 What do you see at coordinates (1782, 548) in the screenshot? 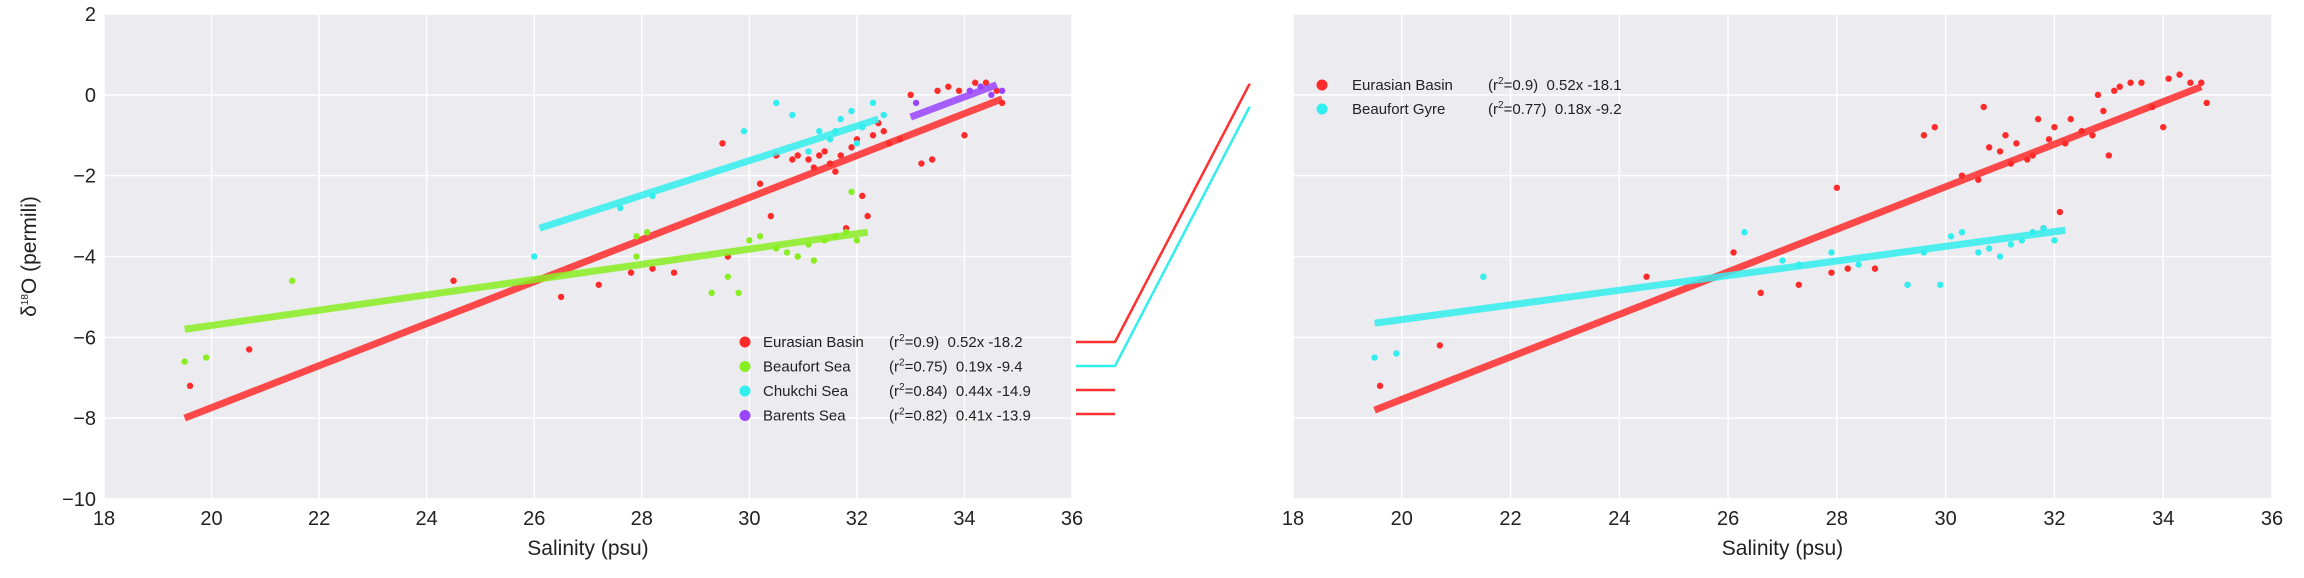
I see `x-axis-label: Salinity (psu)` at bounding box center [1782, 548].